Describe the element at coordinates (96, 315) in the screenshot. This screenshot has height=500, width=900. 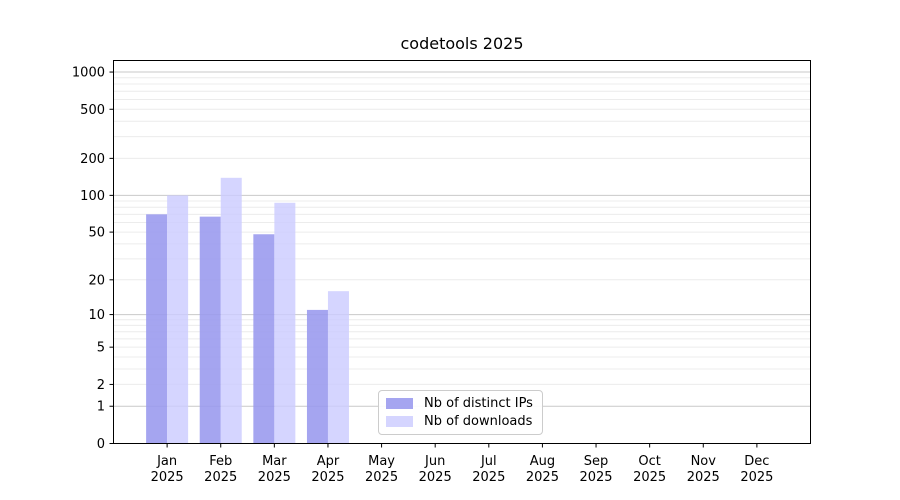
I see `svg-text: 10` at that location.